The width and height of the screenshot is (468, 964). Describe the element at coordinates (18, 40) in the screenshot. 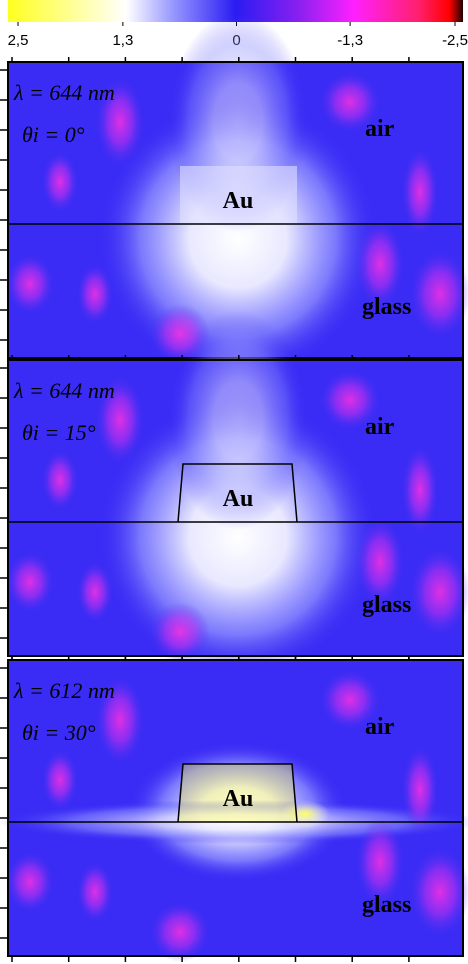

I see `colorbar-tick-label: 2,5` at that location.